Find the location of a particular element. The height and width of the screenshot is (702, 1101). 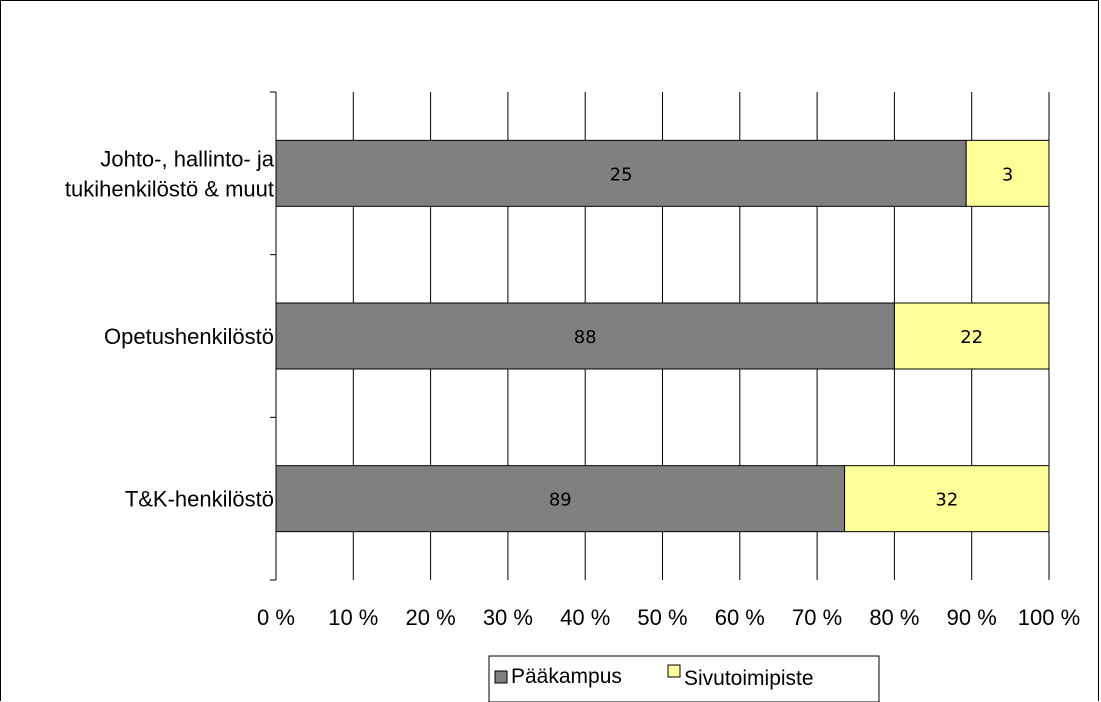

x-tick-label: 10 % is located at coordinates (353, 617).